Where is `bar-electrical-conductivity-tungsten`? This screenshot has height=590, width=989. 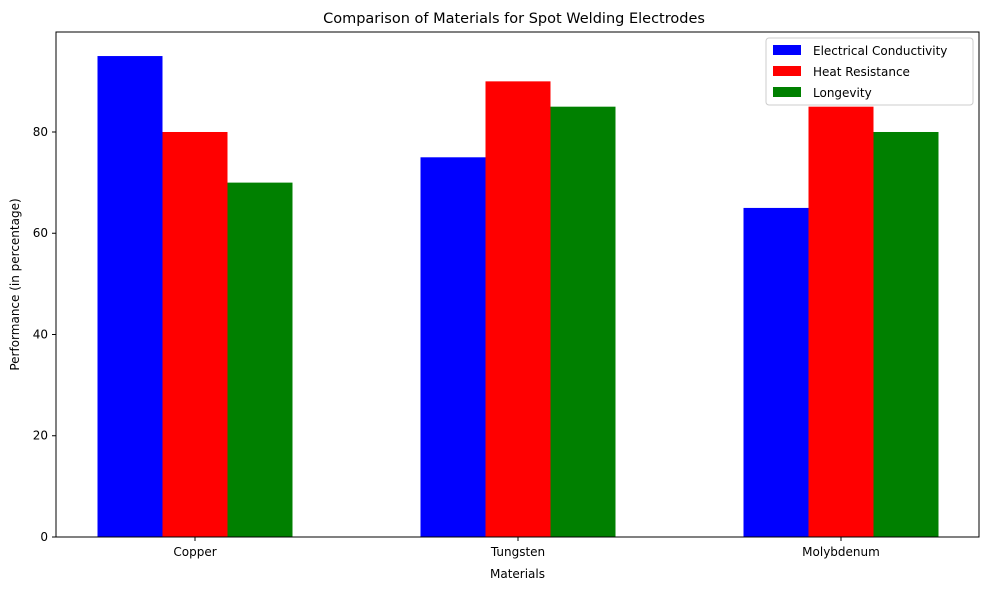
bar-electrical-conductivity-tungsten is located at coordinates (453, 347).